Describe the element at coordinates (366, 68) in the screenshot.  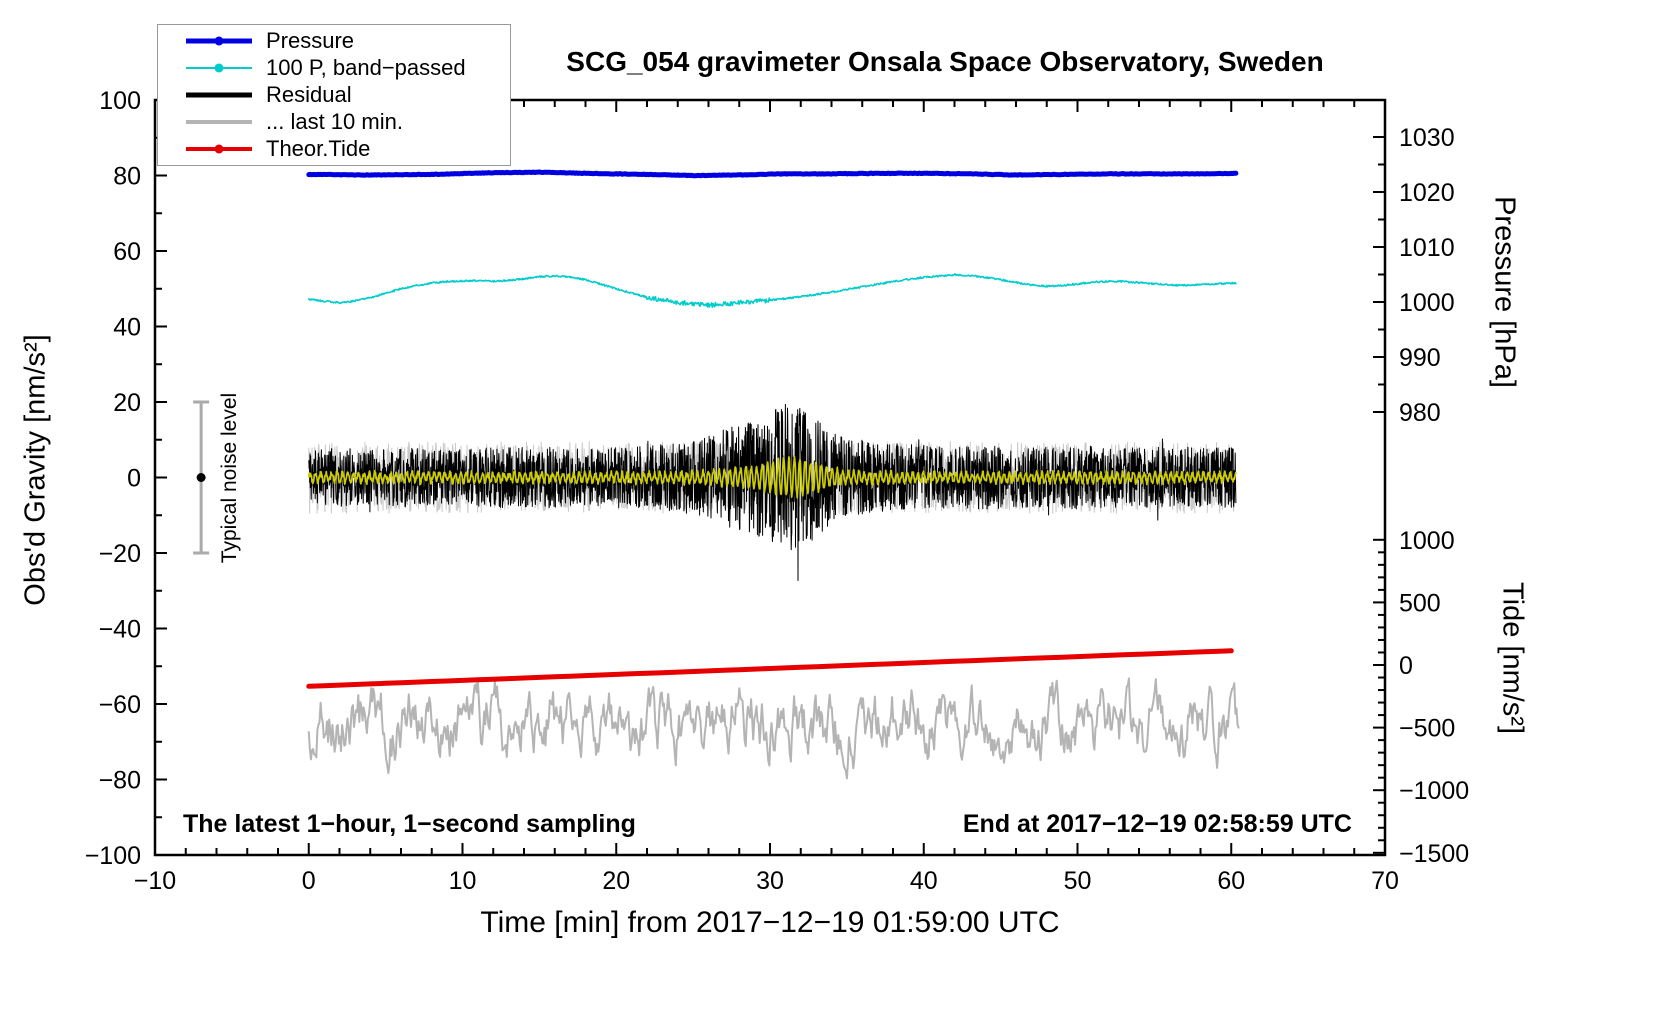
I see `legend-label: 100 P, band−passed` at that location.